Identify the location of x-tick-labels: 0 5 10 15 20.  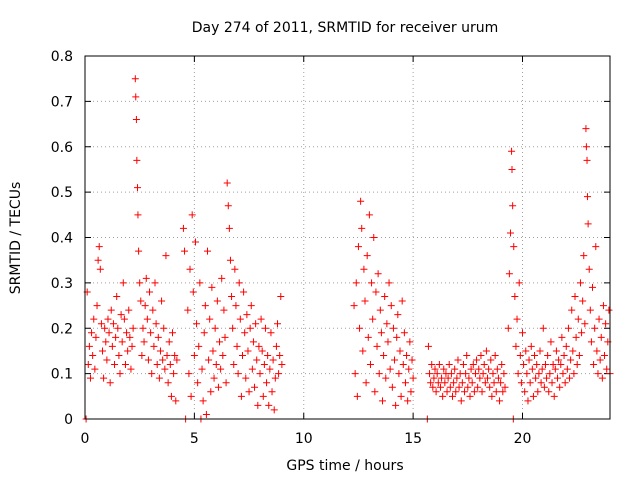
(306, 439).